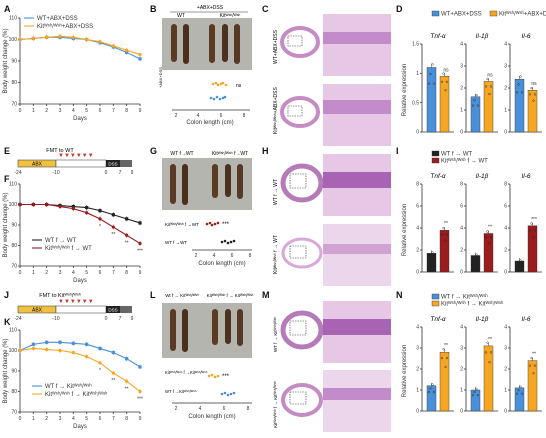  Describe the element at coordinates (276, 254) in the screenshot. I see `h-row2-label: Kitᵂˢʰ/ᵂˢʰ f → WT` at that location.